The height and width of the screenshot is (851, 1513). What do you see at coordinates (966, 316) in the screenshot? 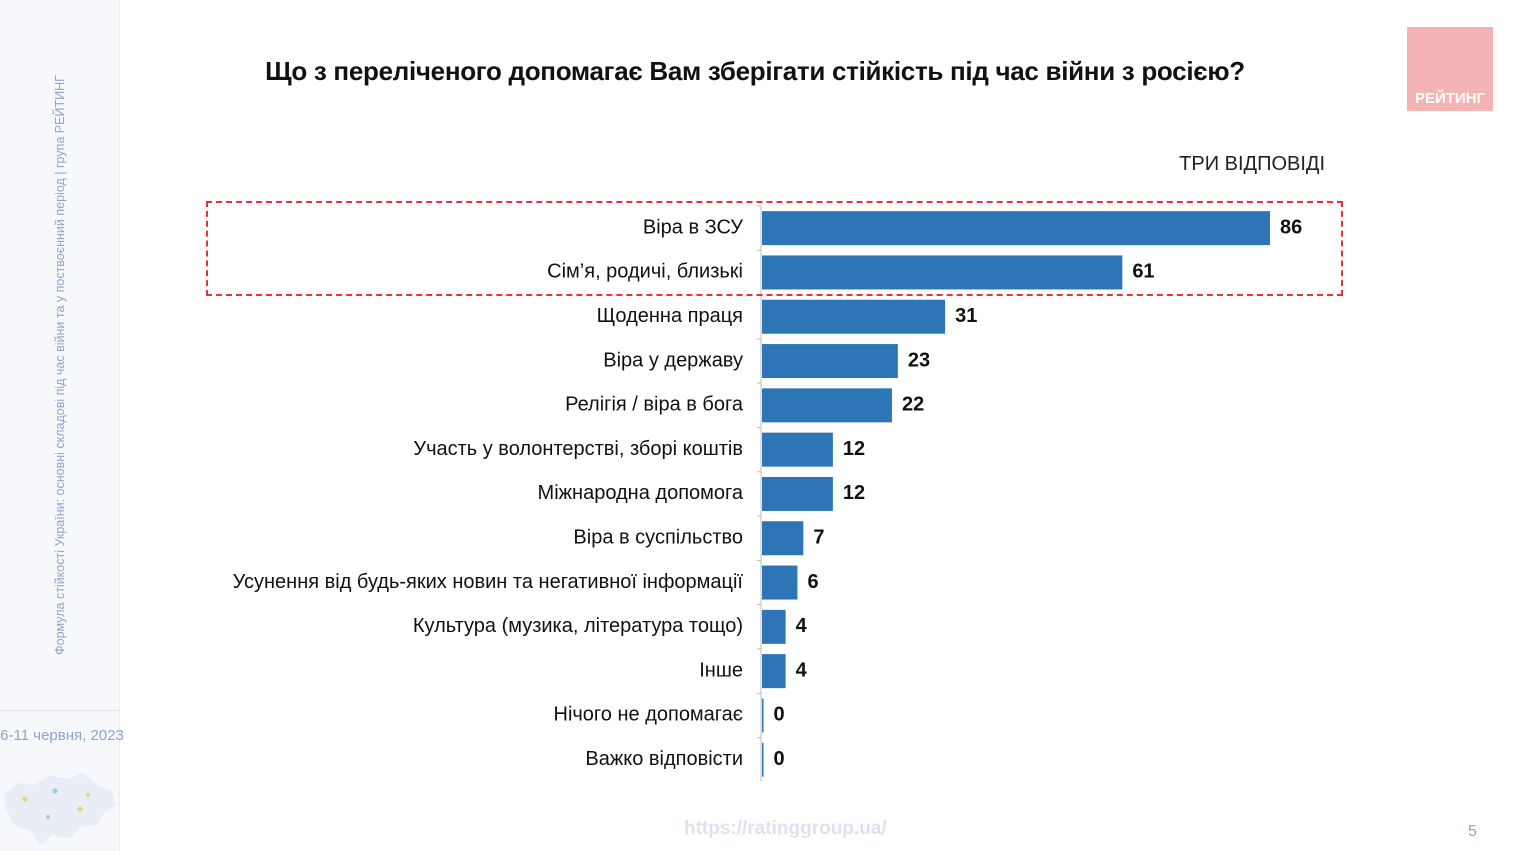
I see `data-label: 31` at bounding box center [966, 316].